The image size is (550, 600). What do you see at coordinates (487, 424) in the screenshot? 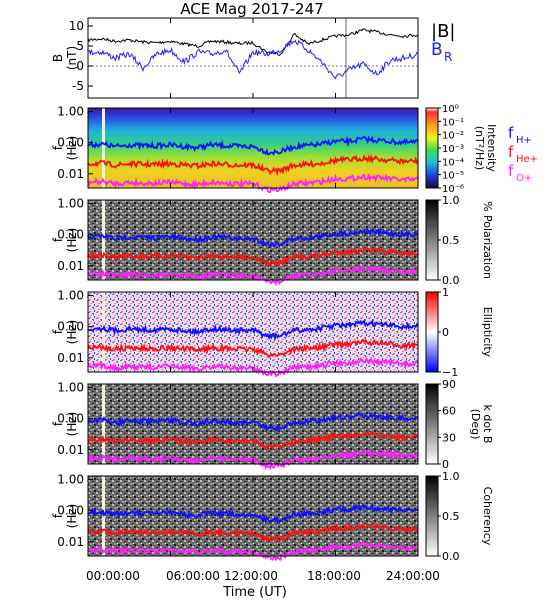
I see `colorbar-label: k dot B` at bounding box center [487, 424].